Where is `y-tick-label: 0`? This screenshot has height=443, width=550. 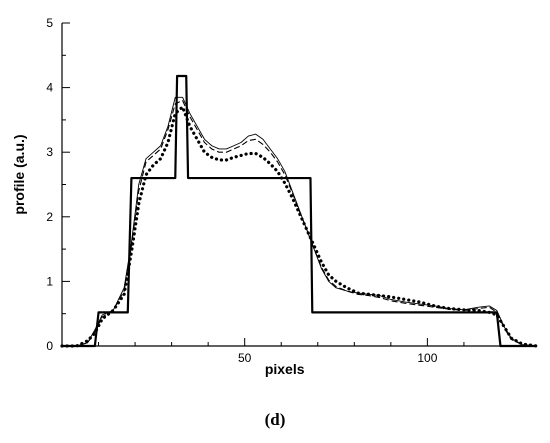 y-tick-label: 0 is located at coordinates (49, 346).